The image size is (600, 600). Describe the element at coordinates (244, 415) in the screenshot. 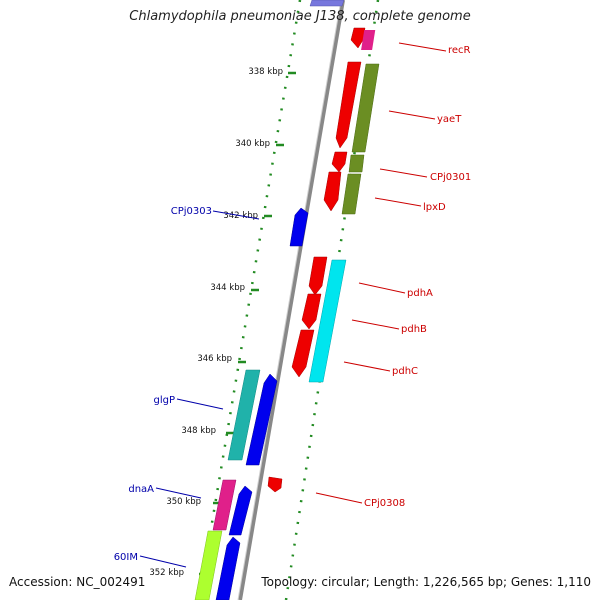

I see `misc-glgP` at that location.